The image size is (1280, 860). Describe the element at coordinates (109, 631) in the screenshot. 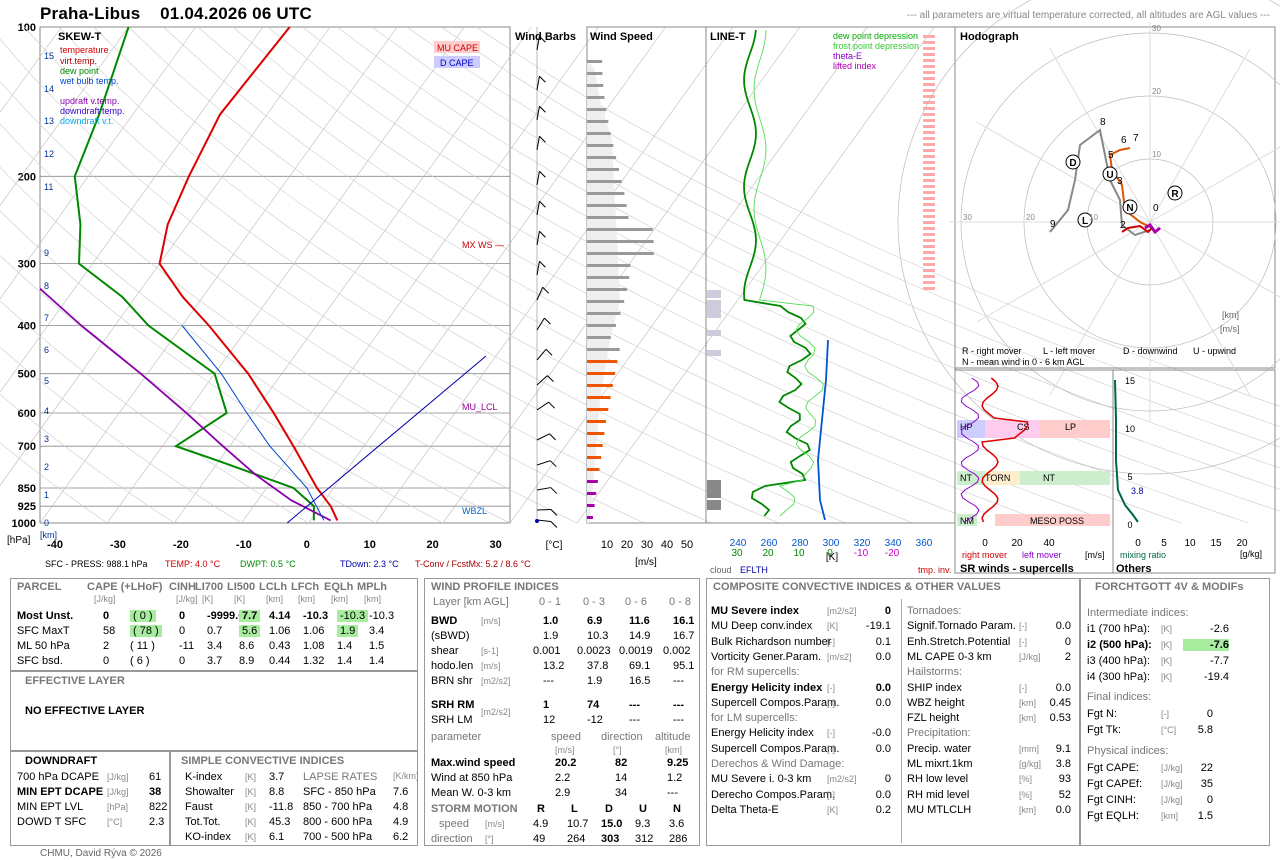

I see `parcel-cell: 58` at that location.